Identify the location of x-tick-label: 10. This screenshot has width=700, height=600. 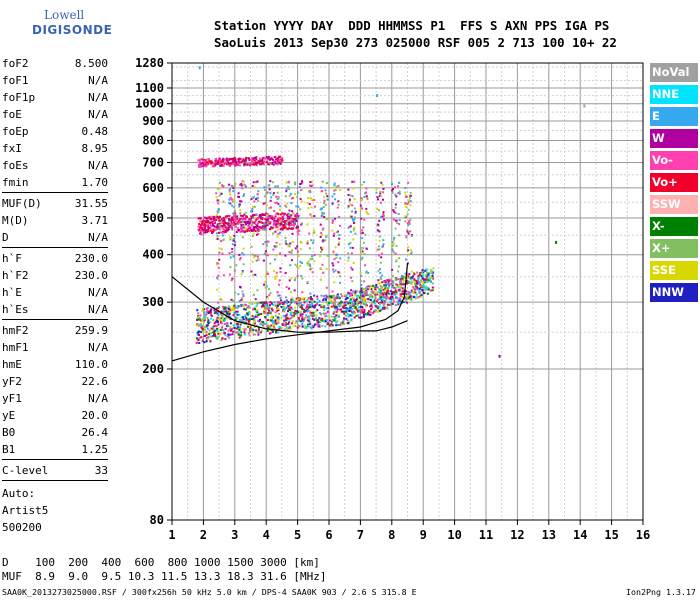
(454, 535).